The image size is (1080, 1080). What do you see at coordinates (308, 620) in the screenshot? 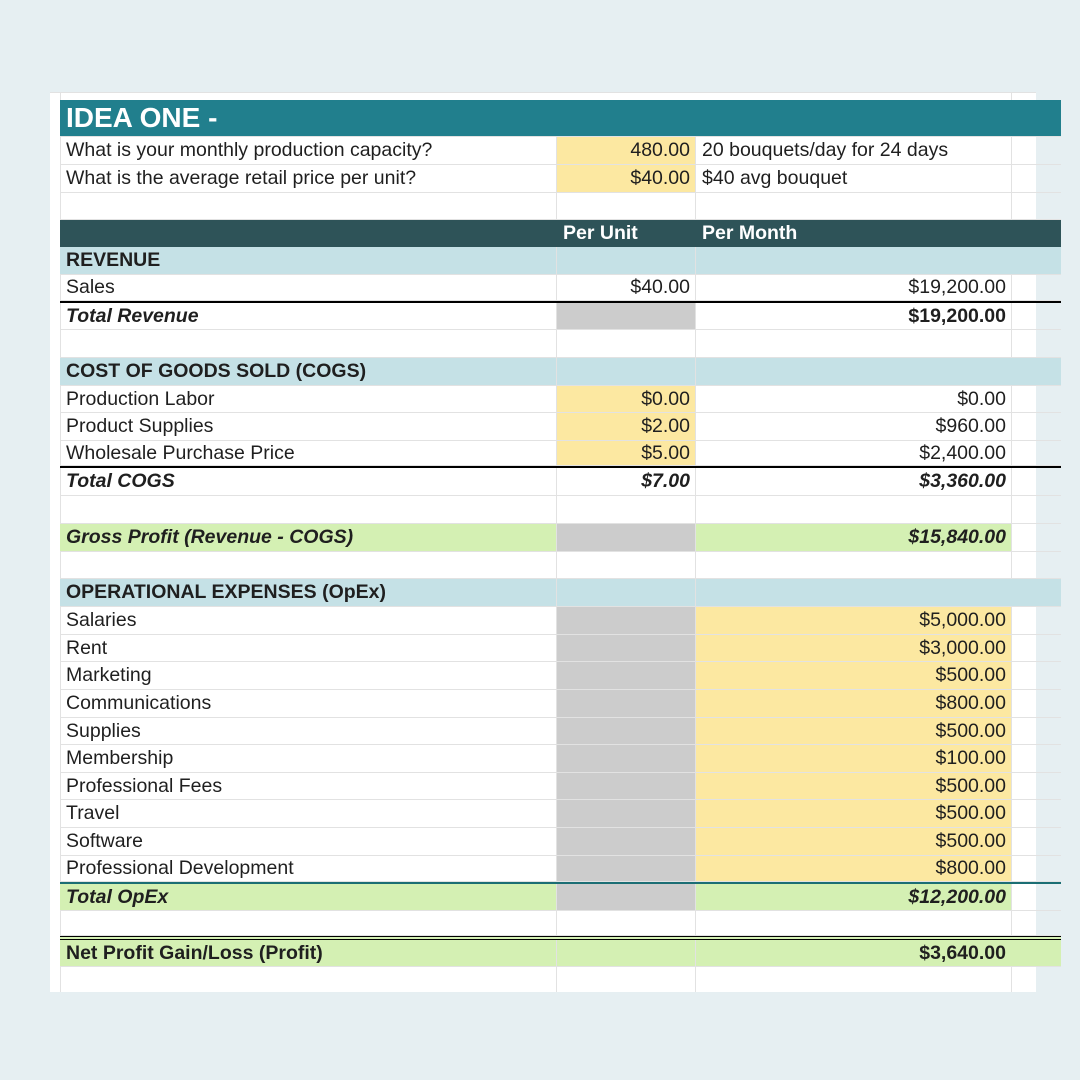
I see `opex-label: Salaries` at bounding box center [308, 620].